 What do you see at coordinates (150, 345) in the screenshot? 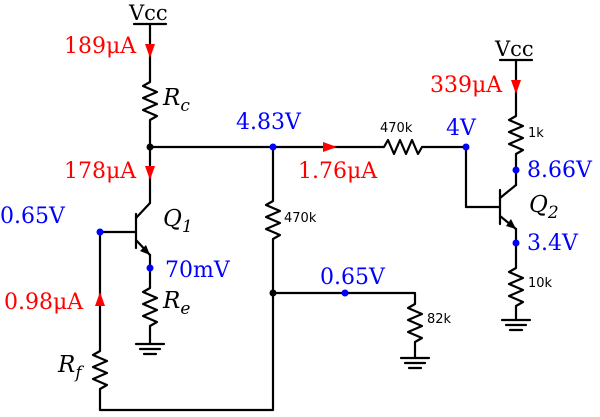
I see `ground-re` at bounding box center [150, 345].